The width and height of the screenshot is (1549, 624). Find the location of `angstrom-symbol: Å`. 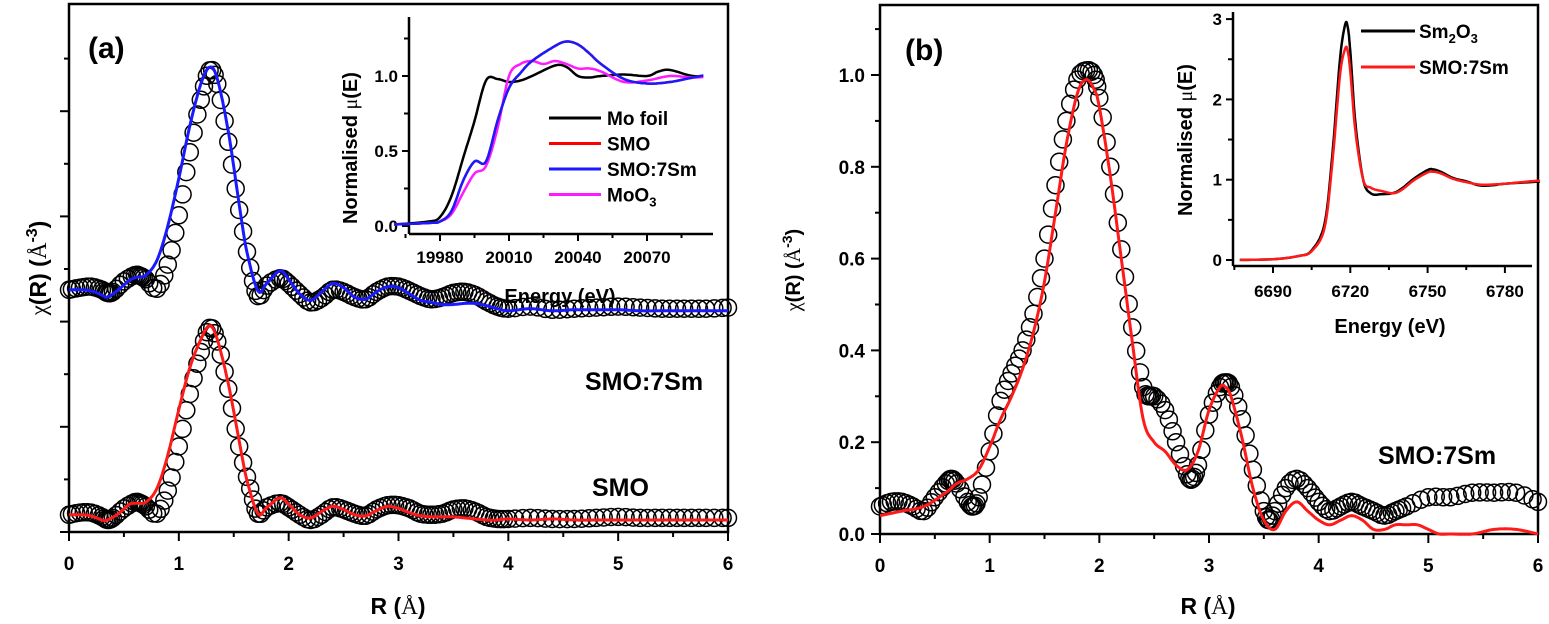

angstrom-symbol: Å is located at coordinates (38, 250).